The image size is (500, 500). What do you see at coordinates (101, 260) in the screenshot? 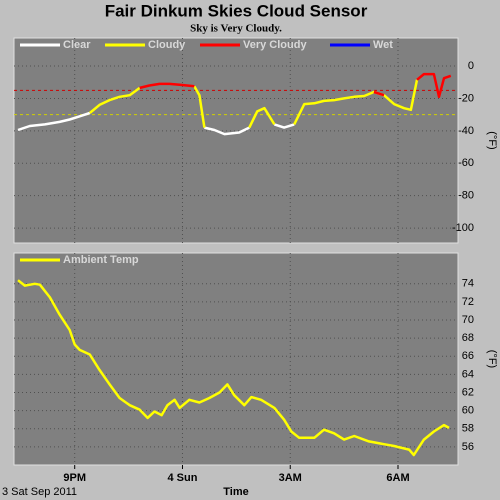
I see `legend-label: Ambient Temp` at bounding box center [101, 260].